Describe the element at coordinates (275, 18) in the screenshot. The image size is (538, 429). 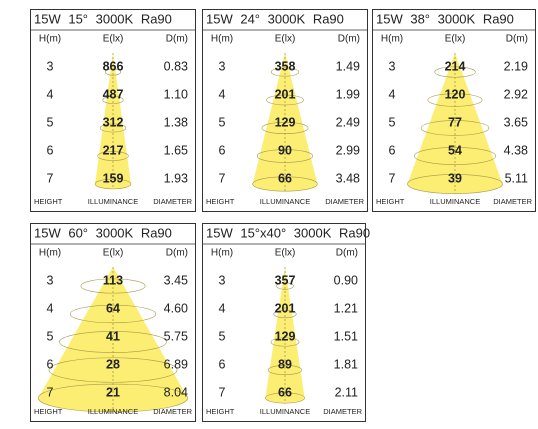
I see `panel-title: 15W 24° 3000K Ra90` at that location.